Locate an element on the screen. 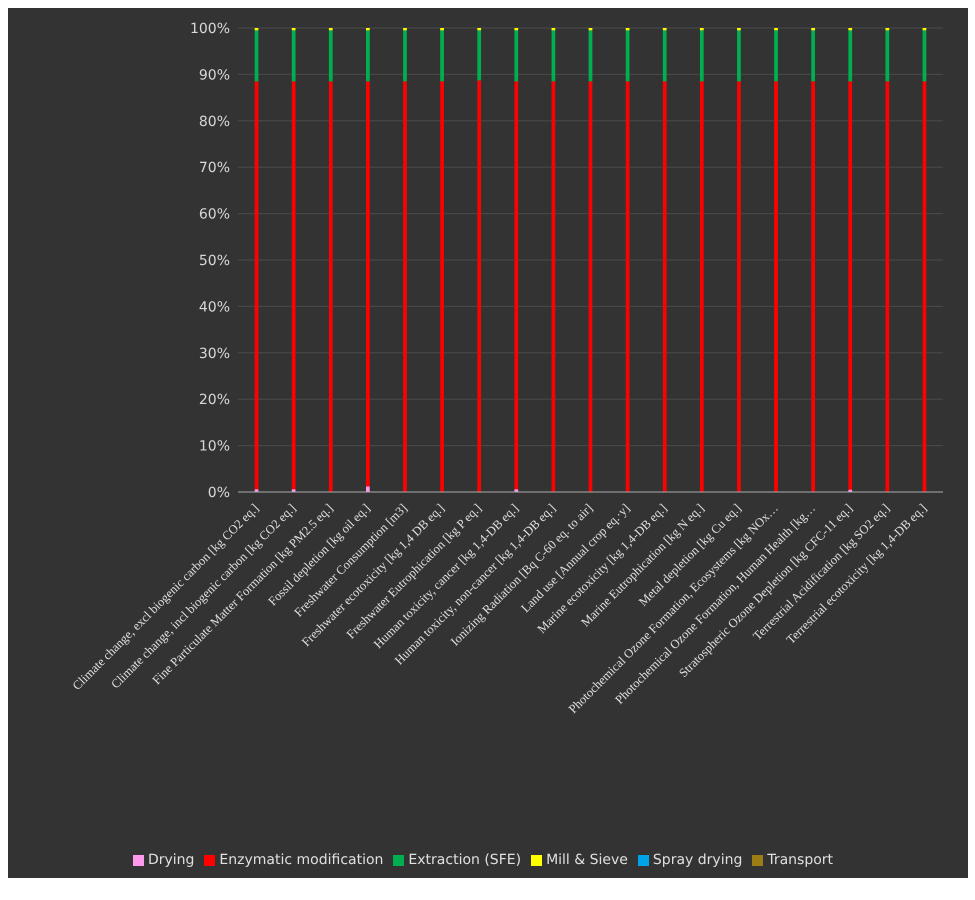  y-tick-label: 30% is located at coordinates (214, 354).